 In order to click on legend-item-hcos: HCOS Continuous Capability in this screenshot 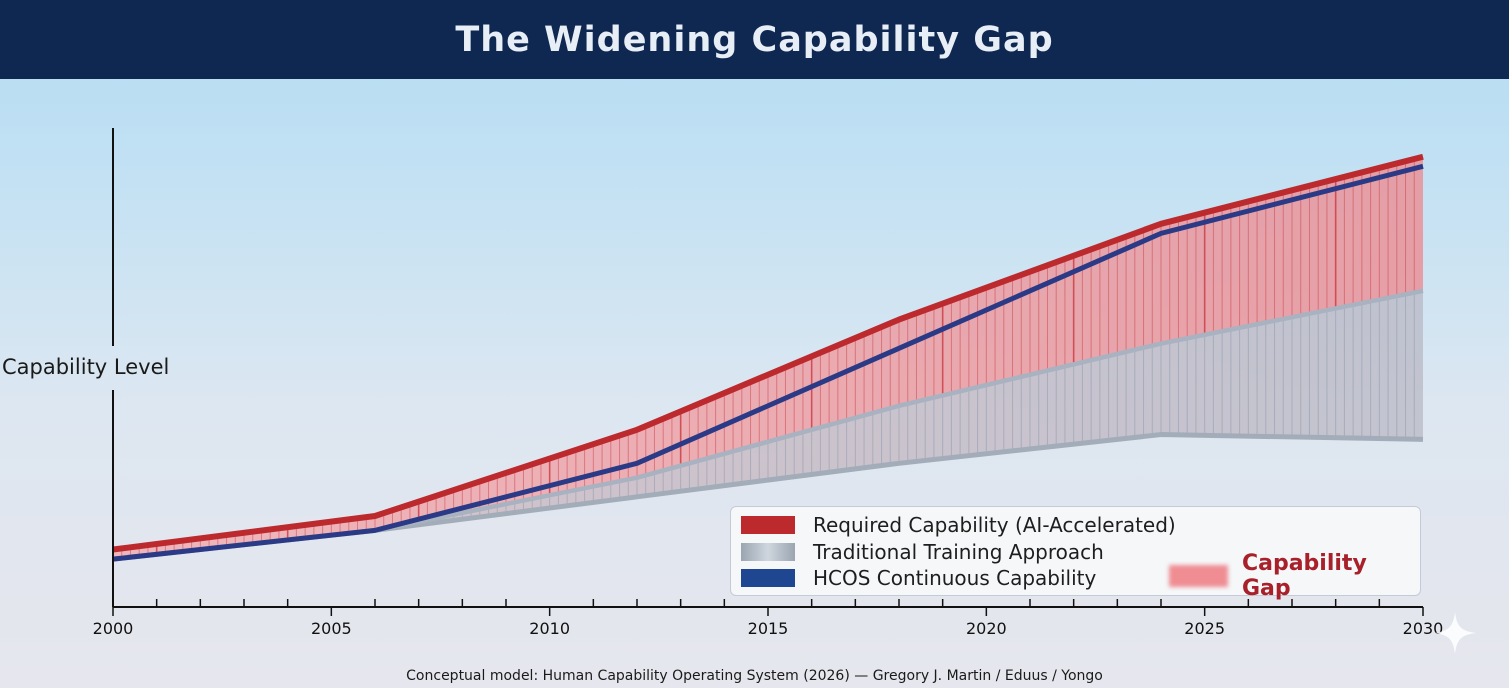, I will do `click(918, 578)`.